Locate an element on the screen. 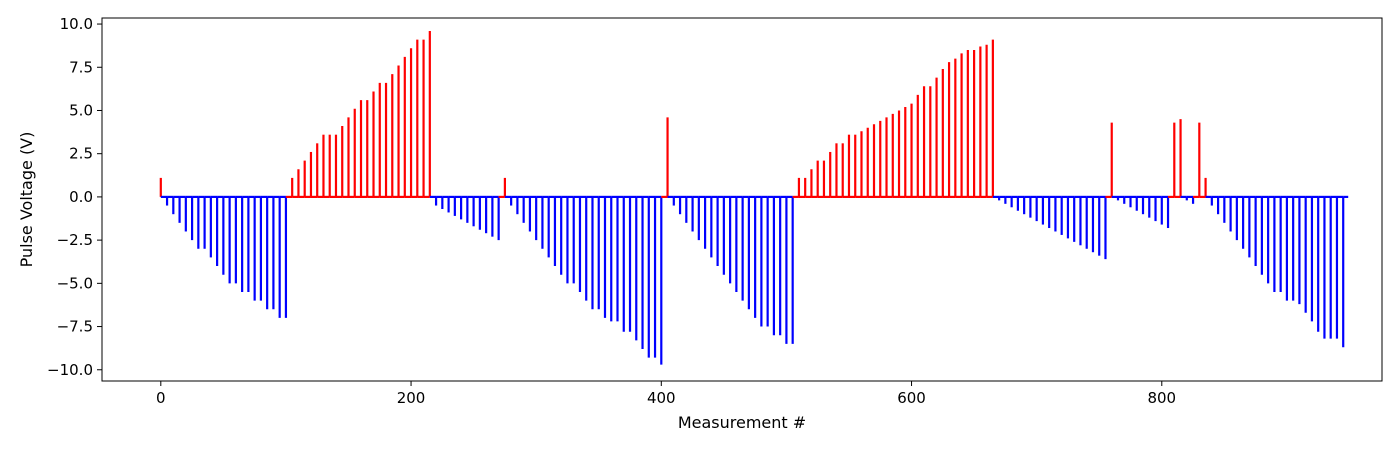 Image resolution: width=1400 pixels, height=450 pixels. y-axis: −10.0 −7.5 −5.0 −2.5 0.0 2.5 5.0 7.5 10.0 is located at coordinates (74, 197).